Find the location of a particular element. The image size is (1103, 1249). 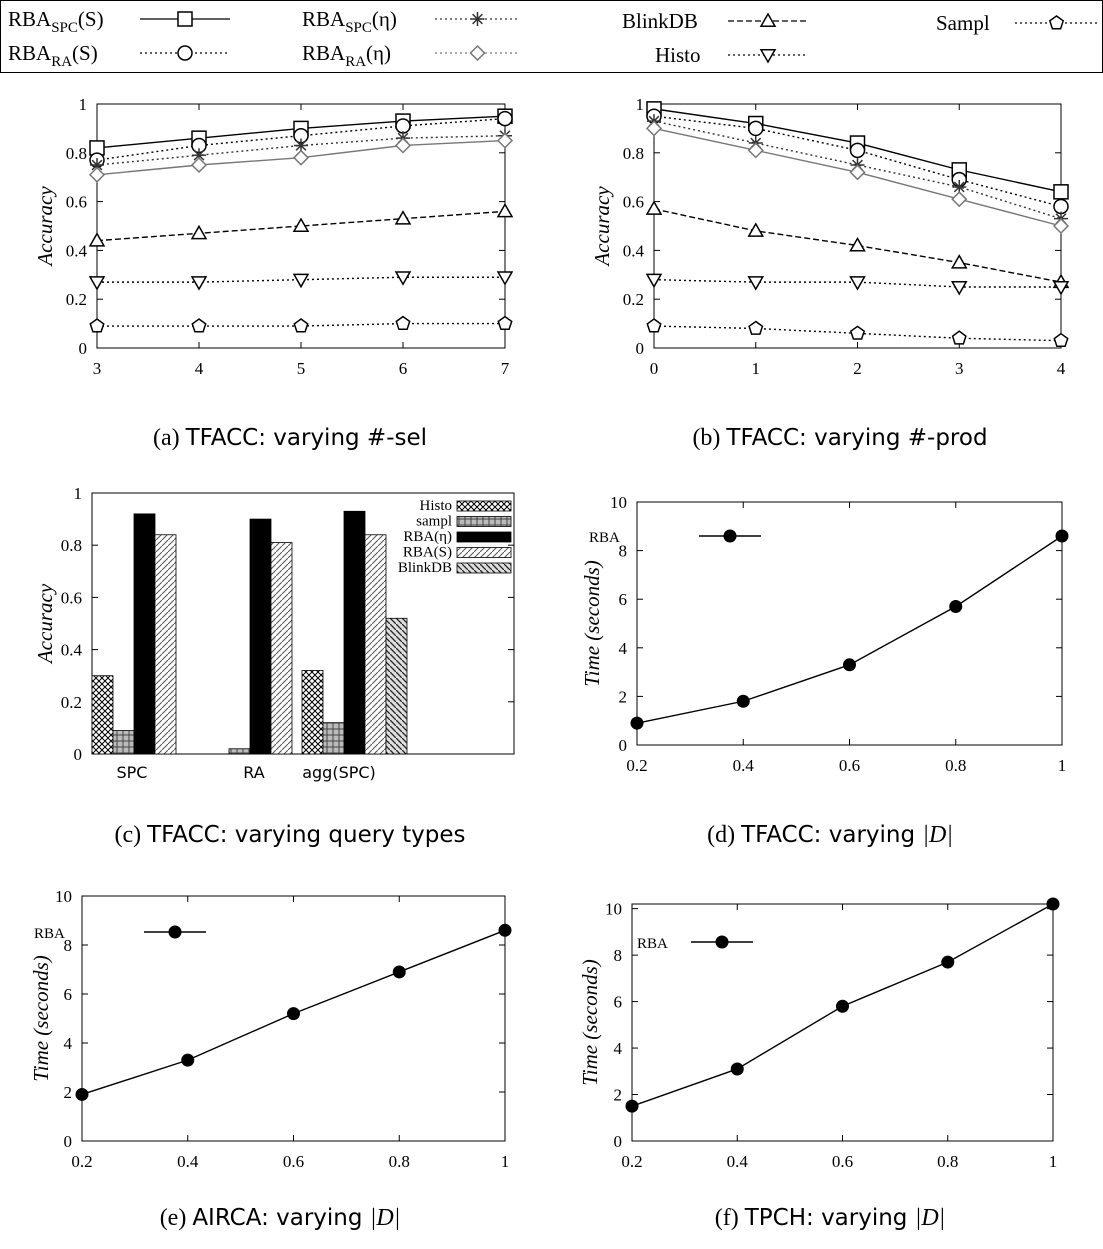

bar-sampl-agg(SPC) is located at coordinates (333, 738).